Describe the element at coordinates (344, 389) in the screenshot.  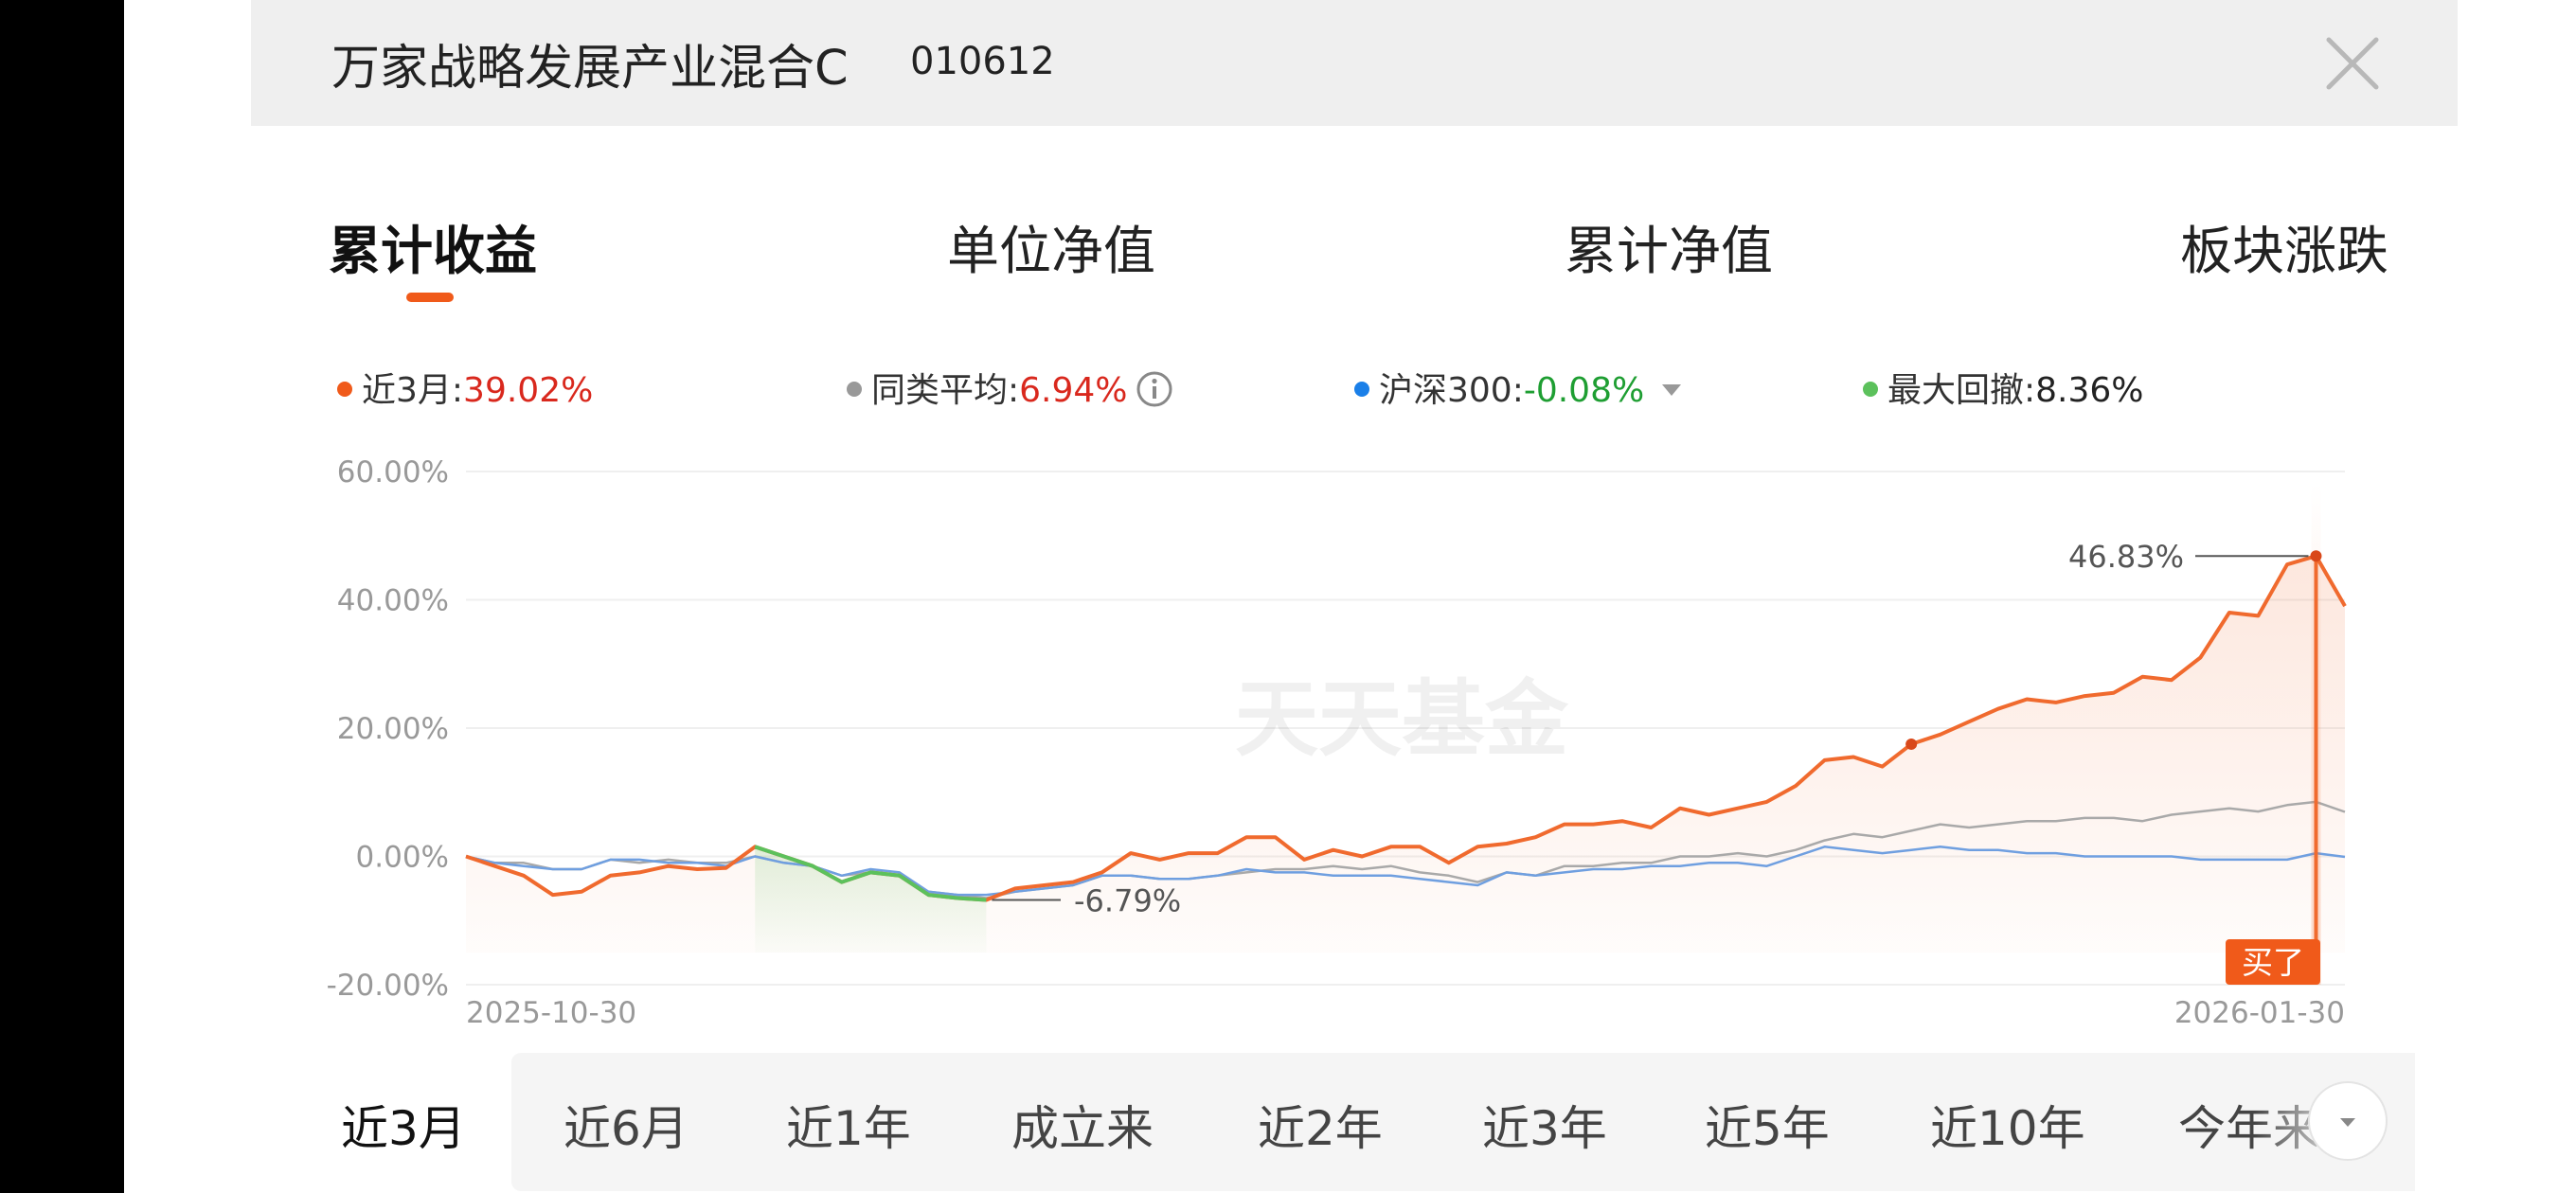
I see `fund-dot-icon` at that location.